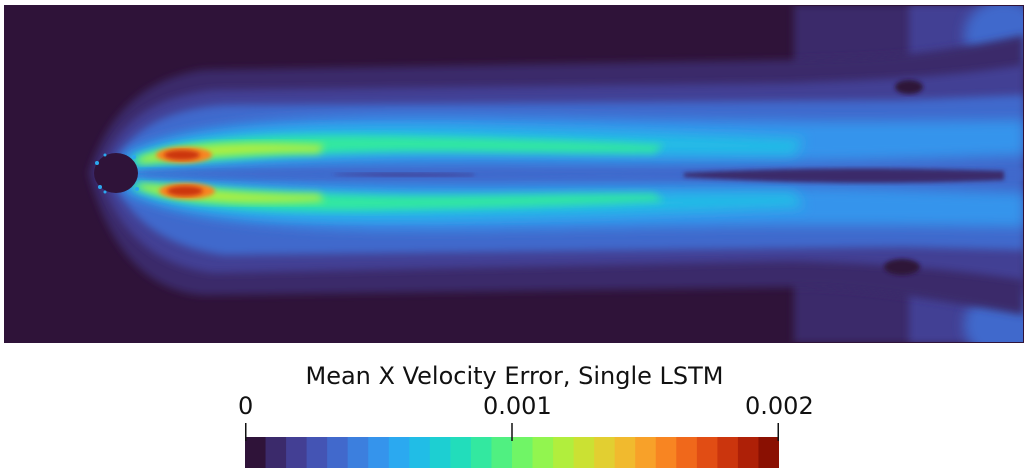  Describe the element at coordinates (246, 406) in the screenshot. I see `colorbar-tick-label-min: 0` at that location.